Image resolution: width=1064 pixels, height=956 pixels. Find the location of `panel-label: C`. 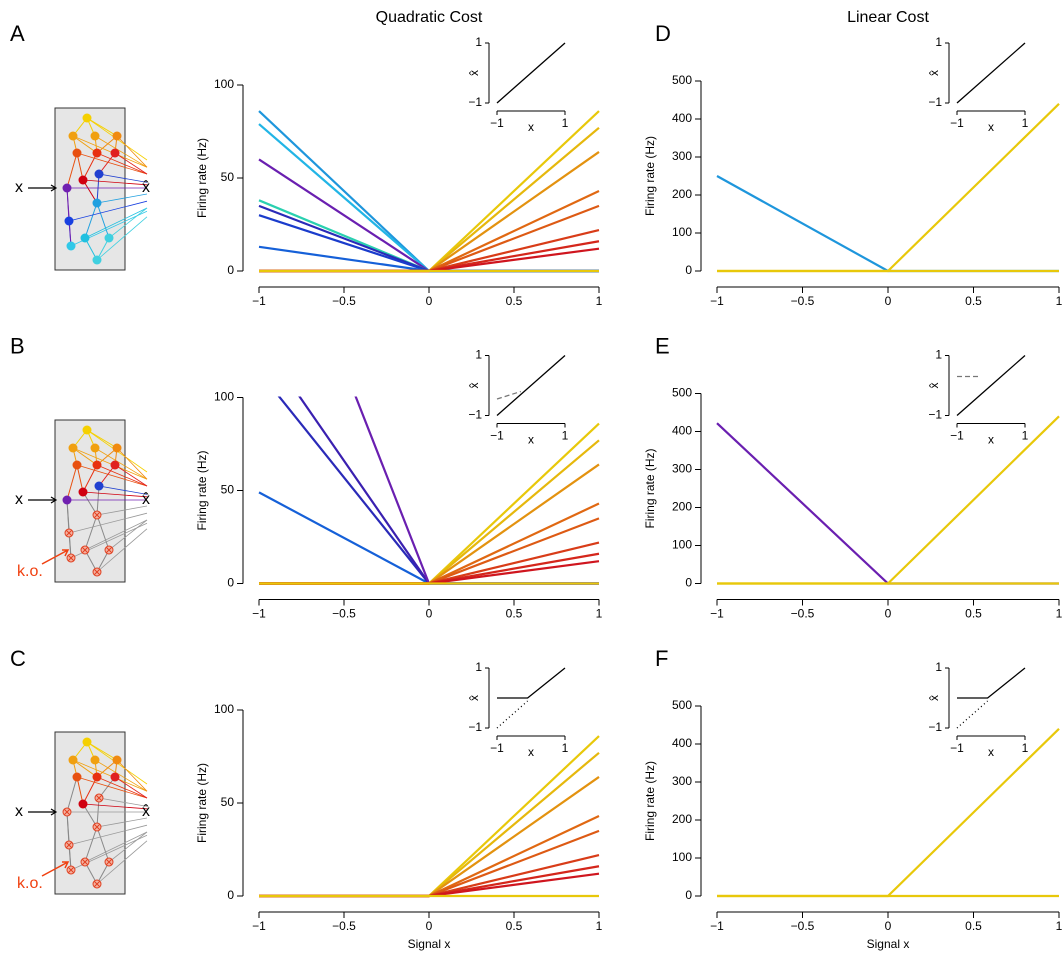

panel-label: C is located at coordinates (18, 658).